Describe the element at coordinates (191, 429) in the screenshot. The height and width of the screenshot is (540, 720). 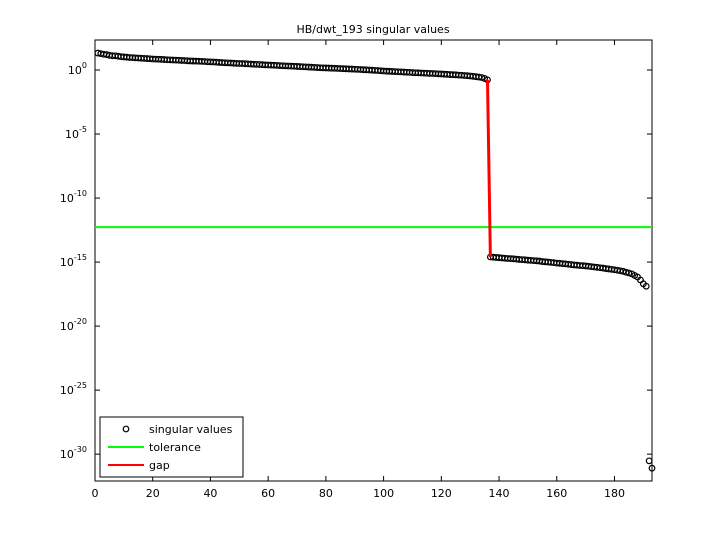
I see `legend-label: singular values` at that location.